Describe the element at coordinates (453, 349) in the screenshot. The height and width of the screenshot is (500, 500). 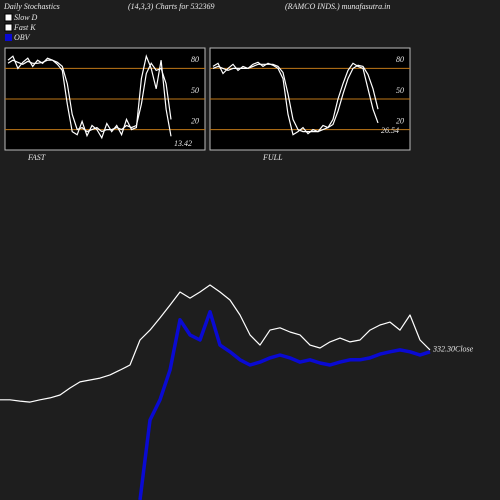
I see `close-label: 332.30Close` at that location.